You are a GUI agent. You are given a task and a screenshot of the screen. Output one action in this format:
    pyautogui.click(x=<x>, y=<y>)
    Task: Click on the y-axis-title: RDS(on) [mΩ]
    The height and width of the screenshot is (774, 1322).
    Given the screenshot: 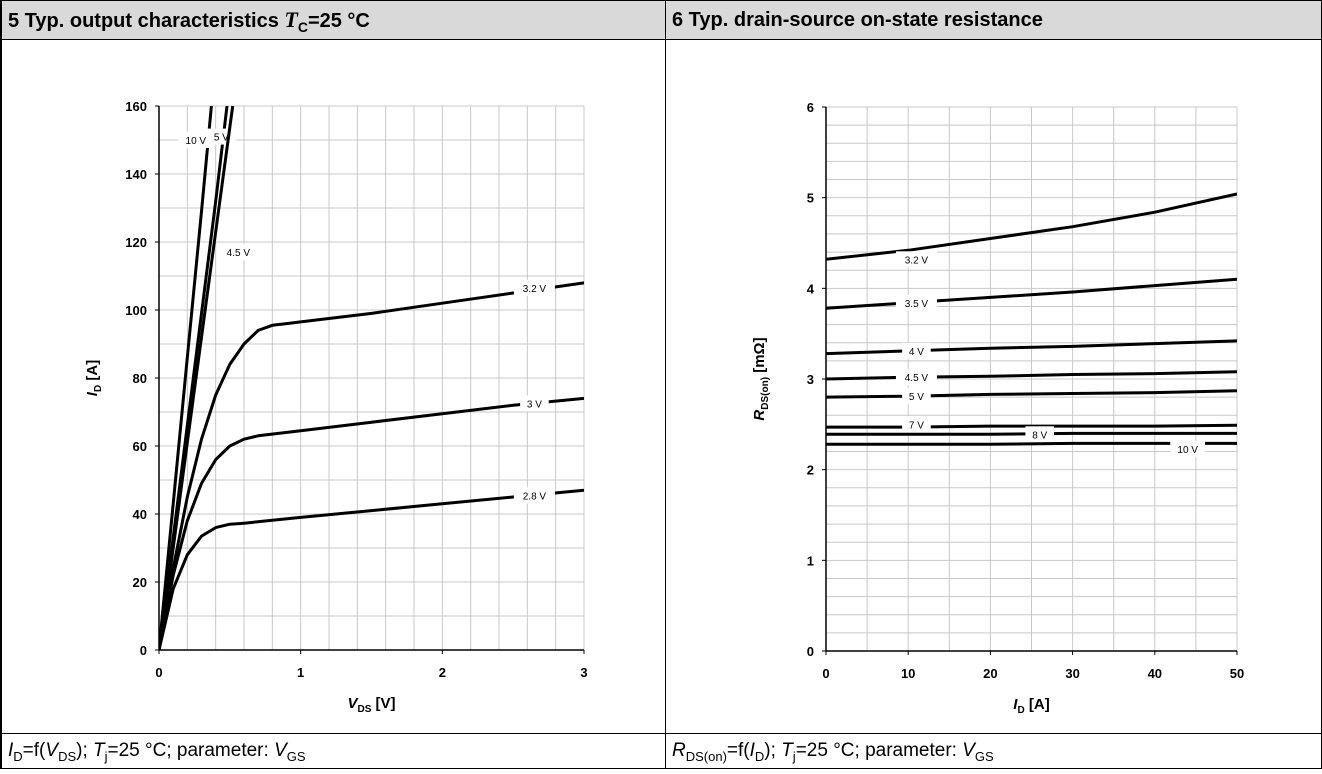 What is the action you would take?
    pyautogui.click(x=761, y=378)
    